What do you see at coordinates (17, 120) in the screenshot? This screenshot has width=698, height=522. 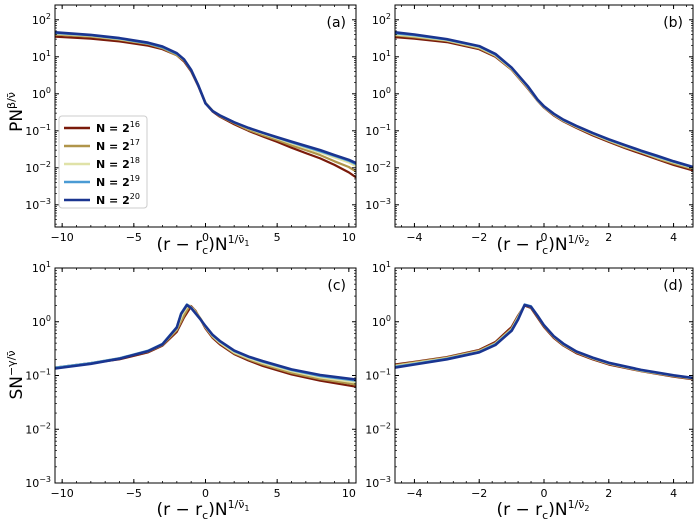 I see `y-axis-label-top-main: PN` at bounding box center [17, 120].